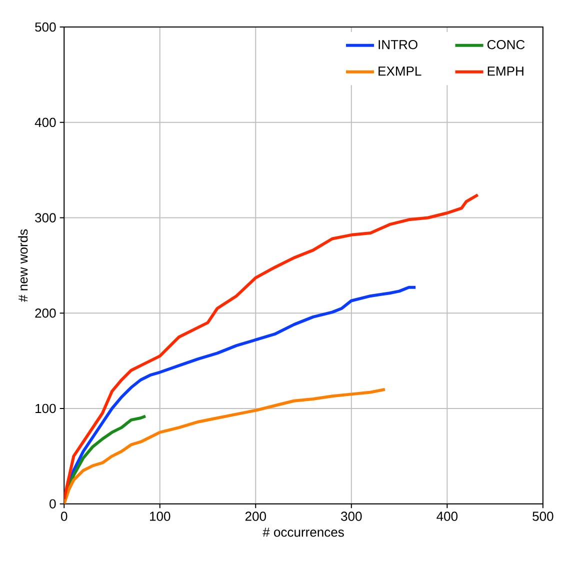 The image size is (583, 562). I want to click on y-tick-label: 400, so click(45, 123).